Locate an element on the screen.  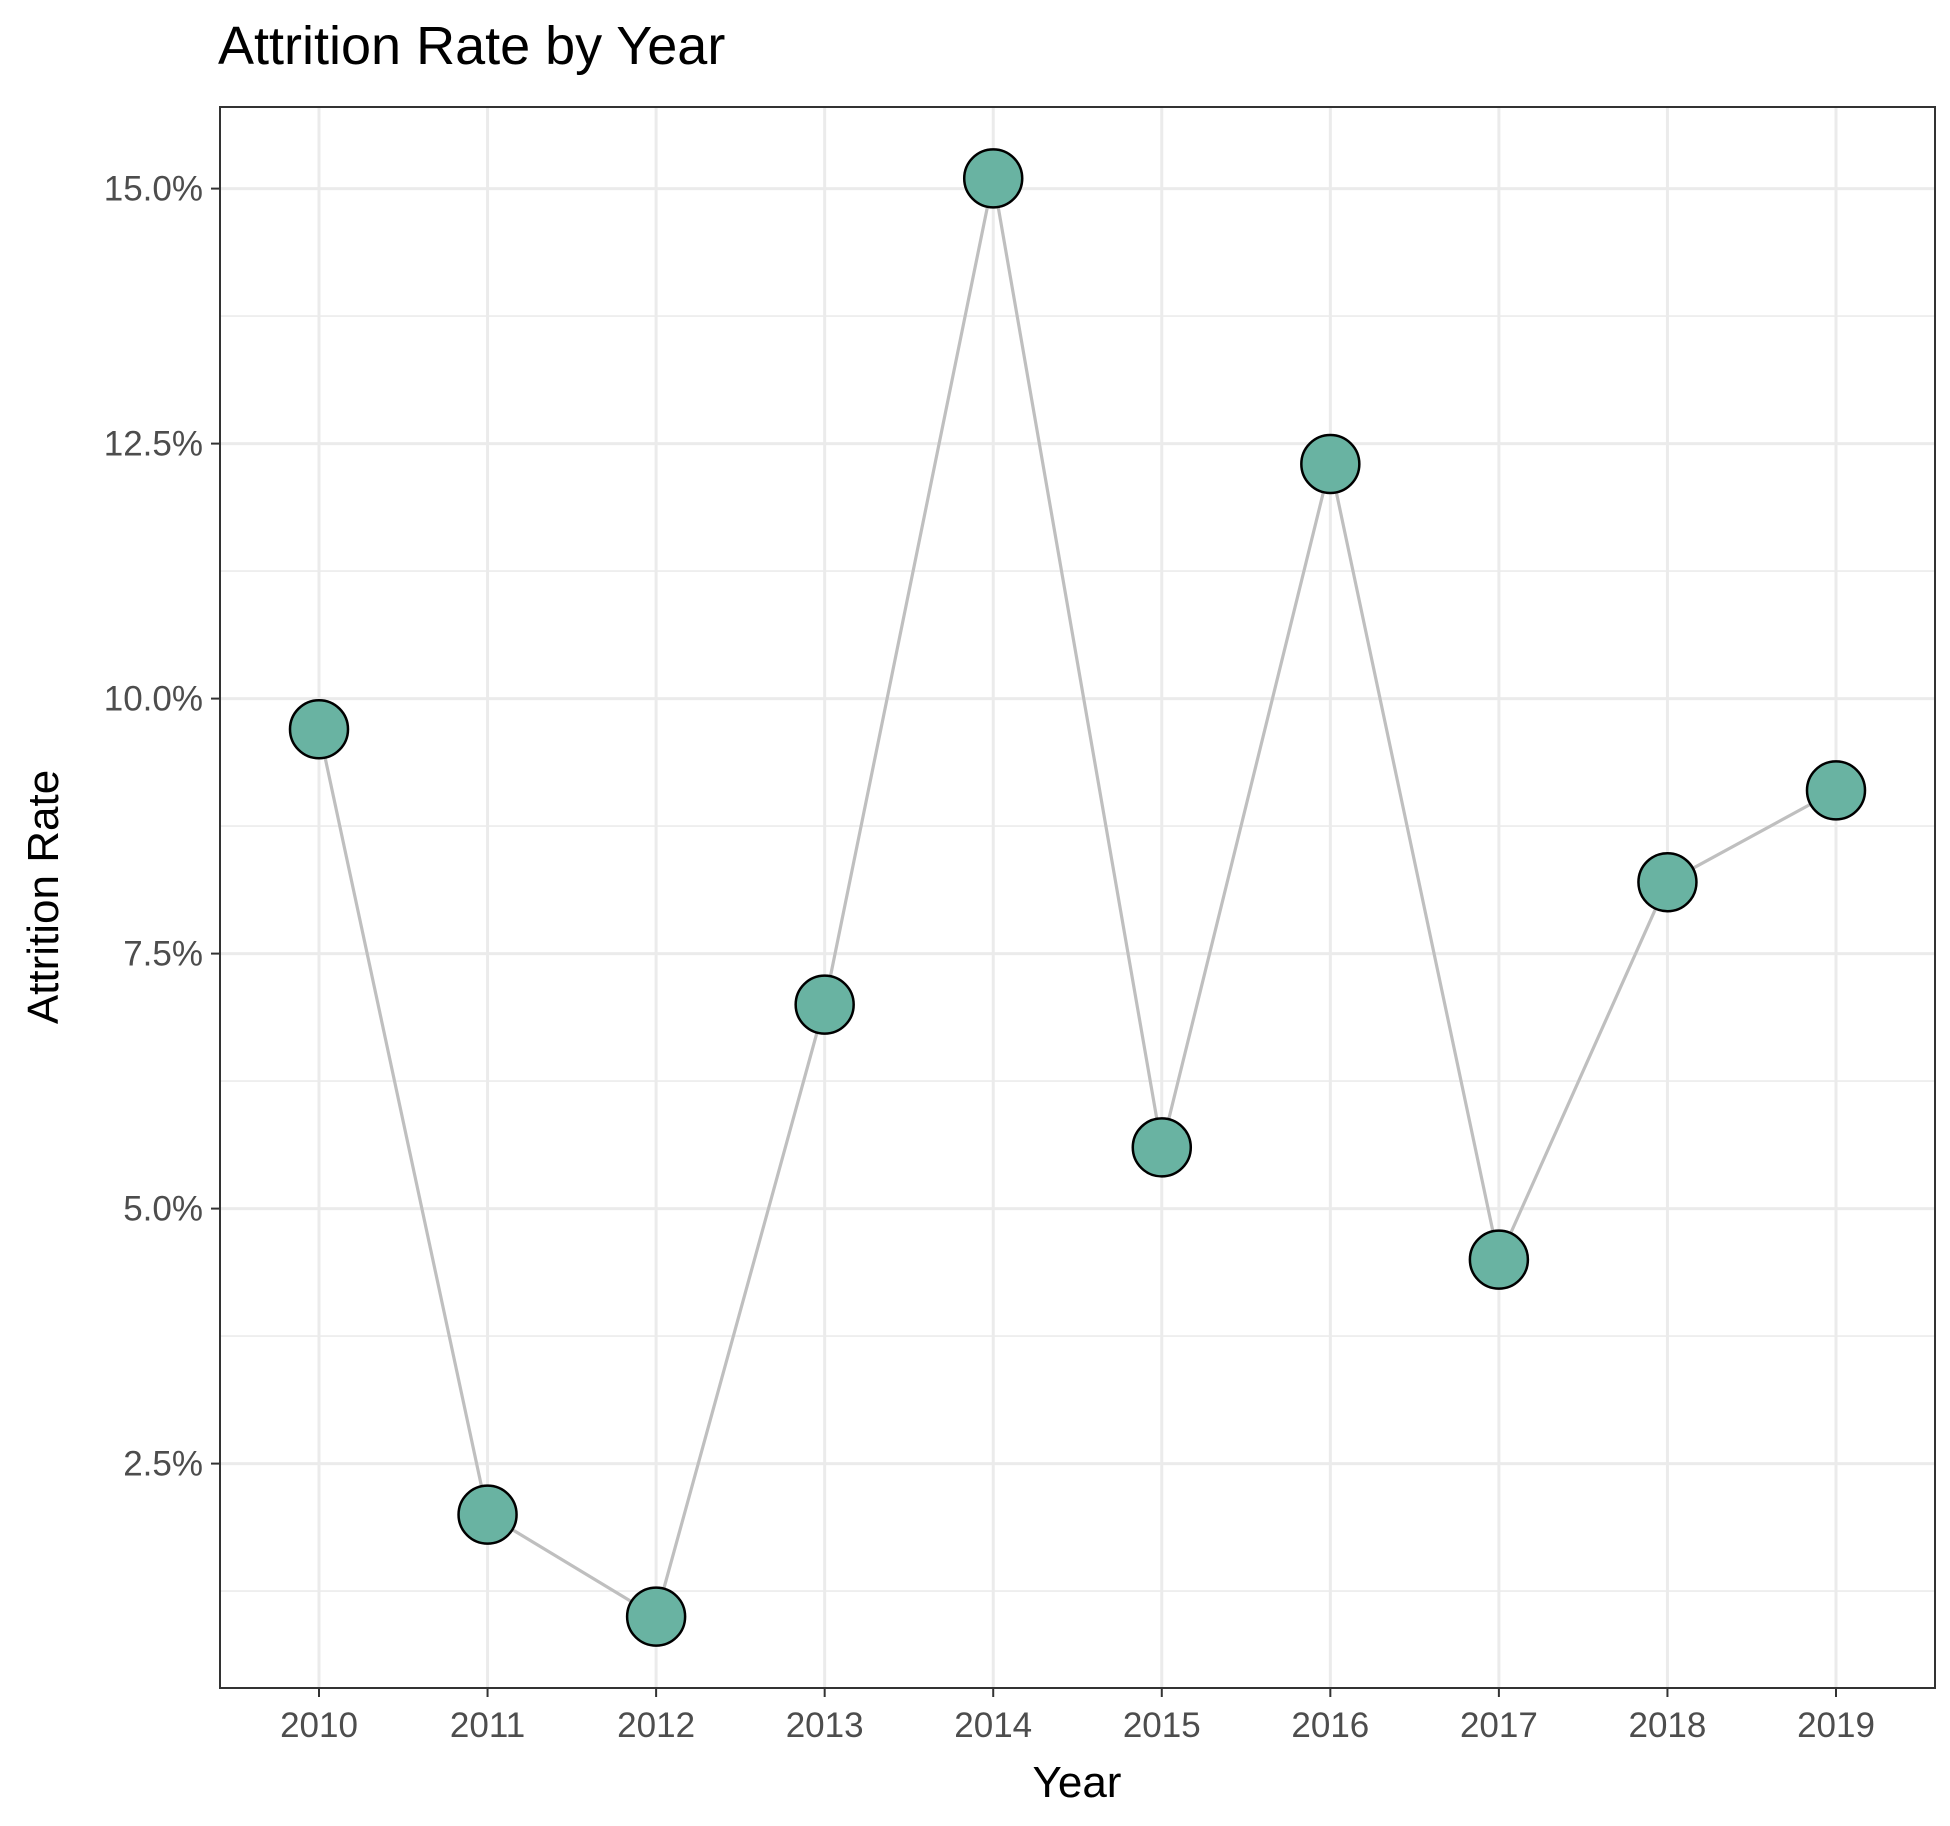
y-tick-label: 2.5% is located at coordinates (163, 1464).